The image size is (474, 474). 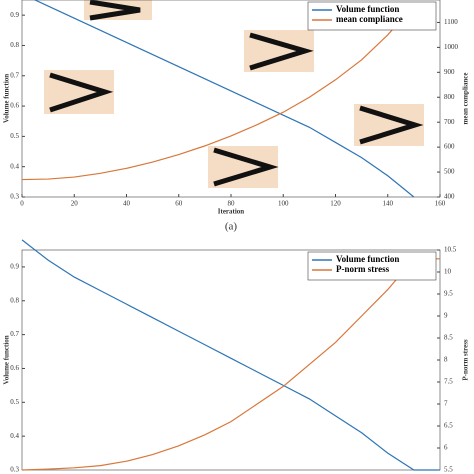 I want to click on x-axis-label: Iteration, so click(x=231, y=212).